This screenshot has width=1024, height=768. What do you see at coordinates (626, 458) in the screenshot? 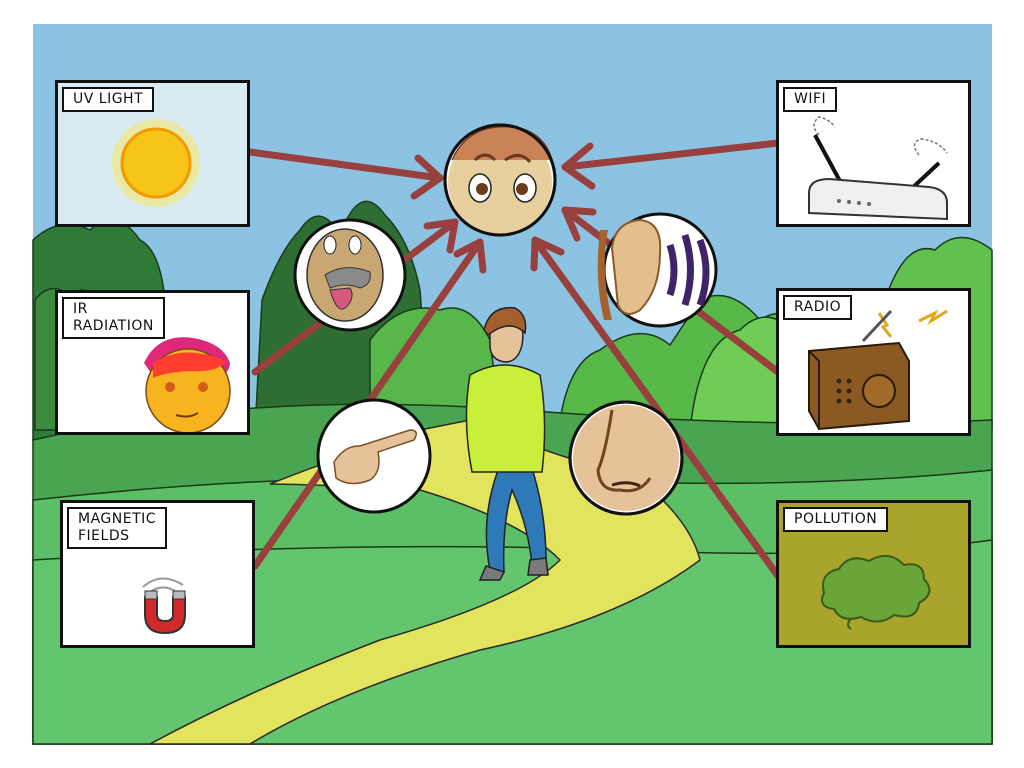
I see `nose-icon` at bounding box center [626, 458].